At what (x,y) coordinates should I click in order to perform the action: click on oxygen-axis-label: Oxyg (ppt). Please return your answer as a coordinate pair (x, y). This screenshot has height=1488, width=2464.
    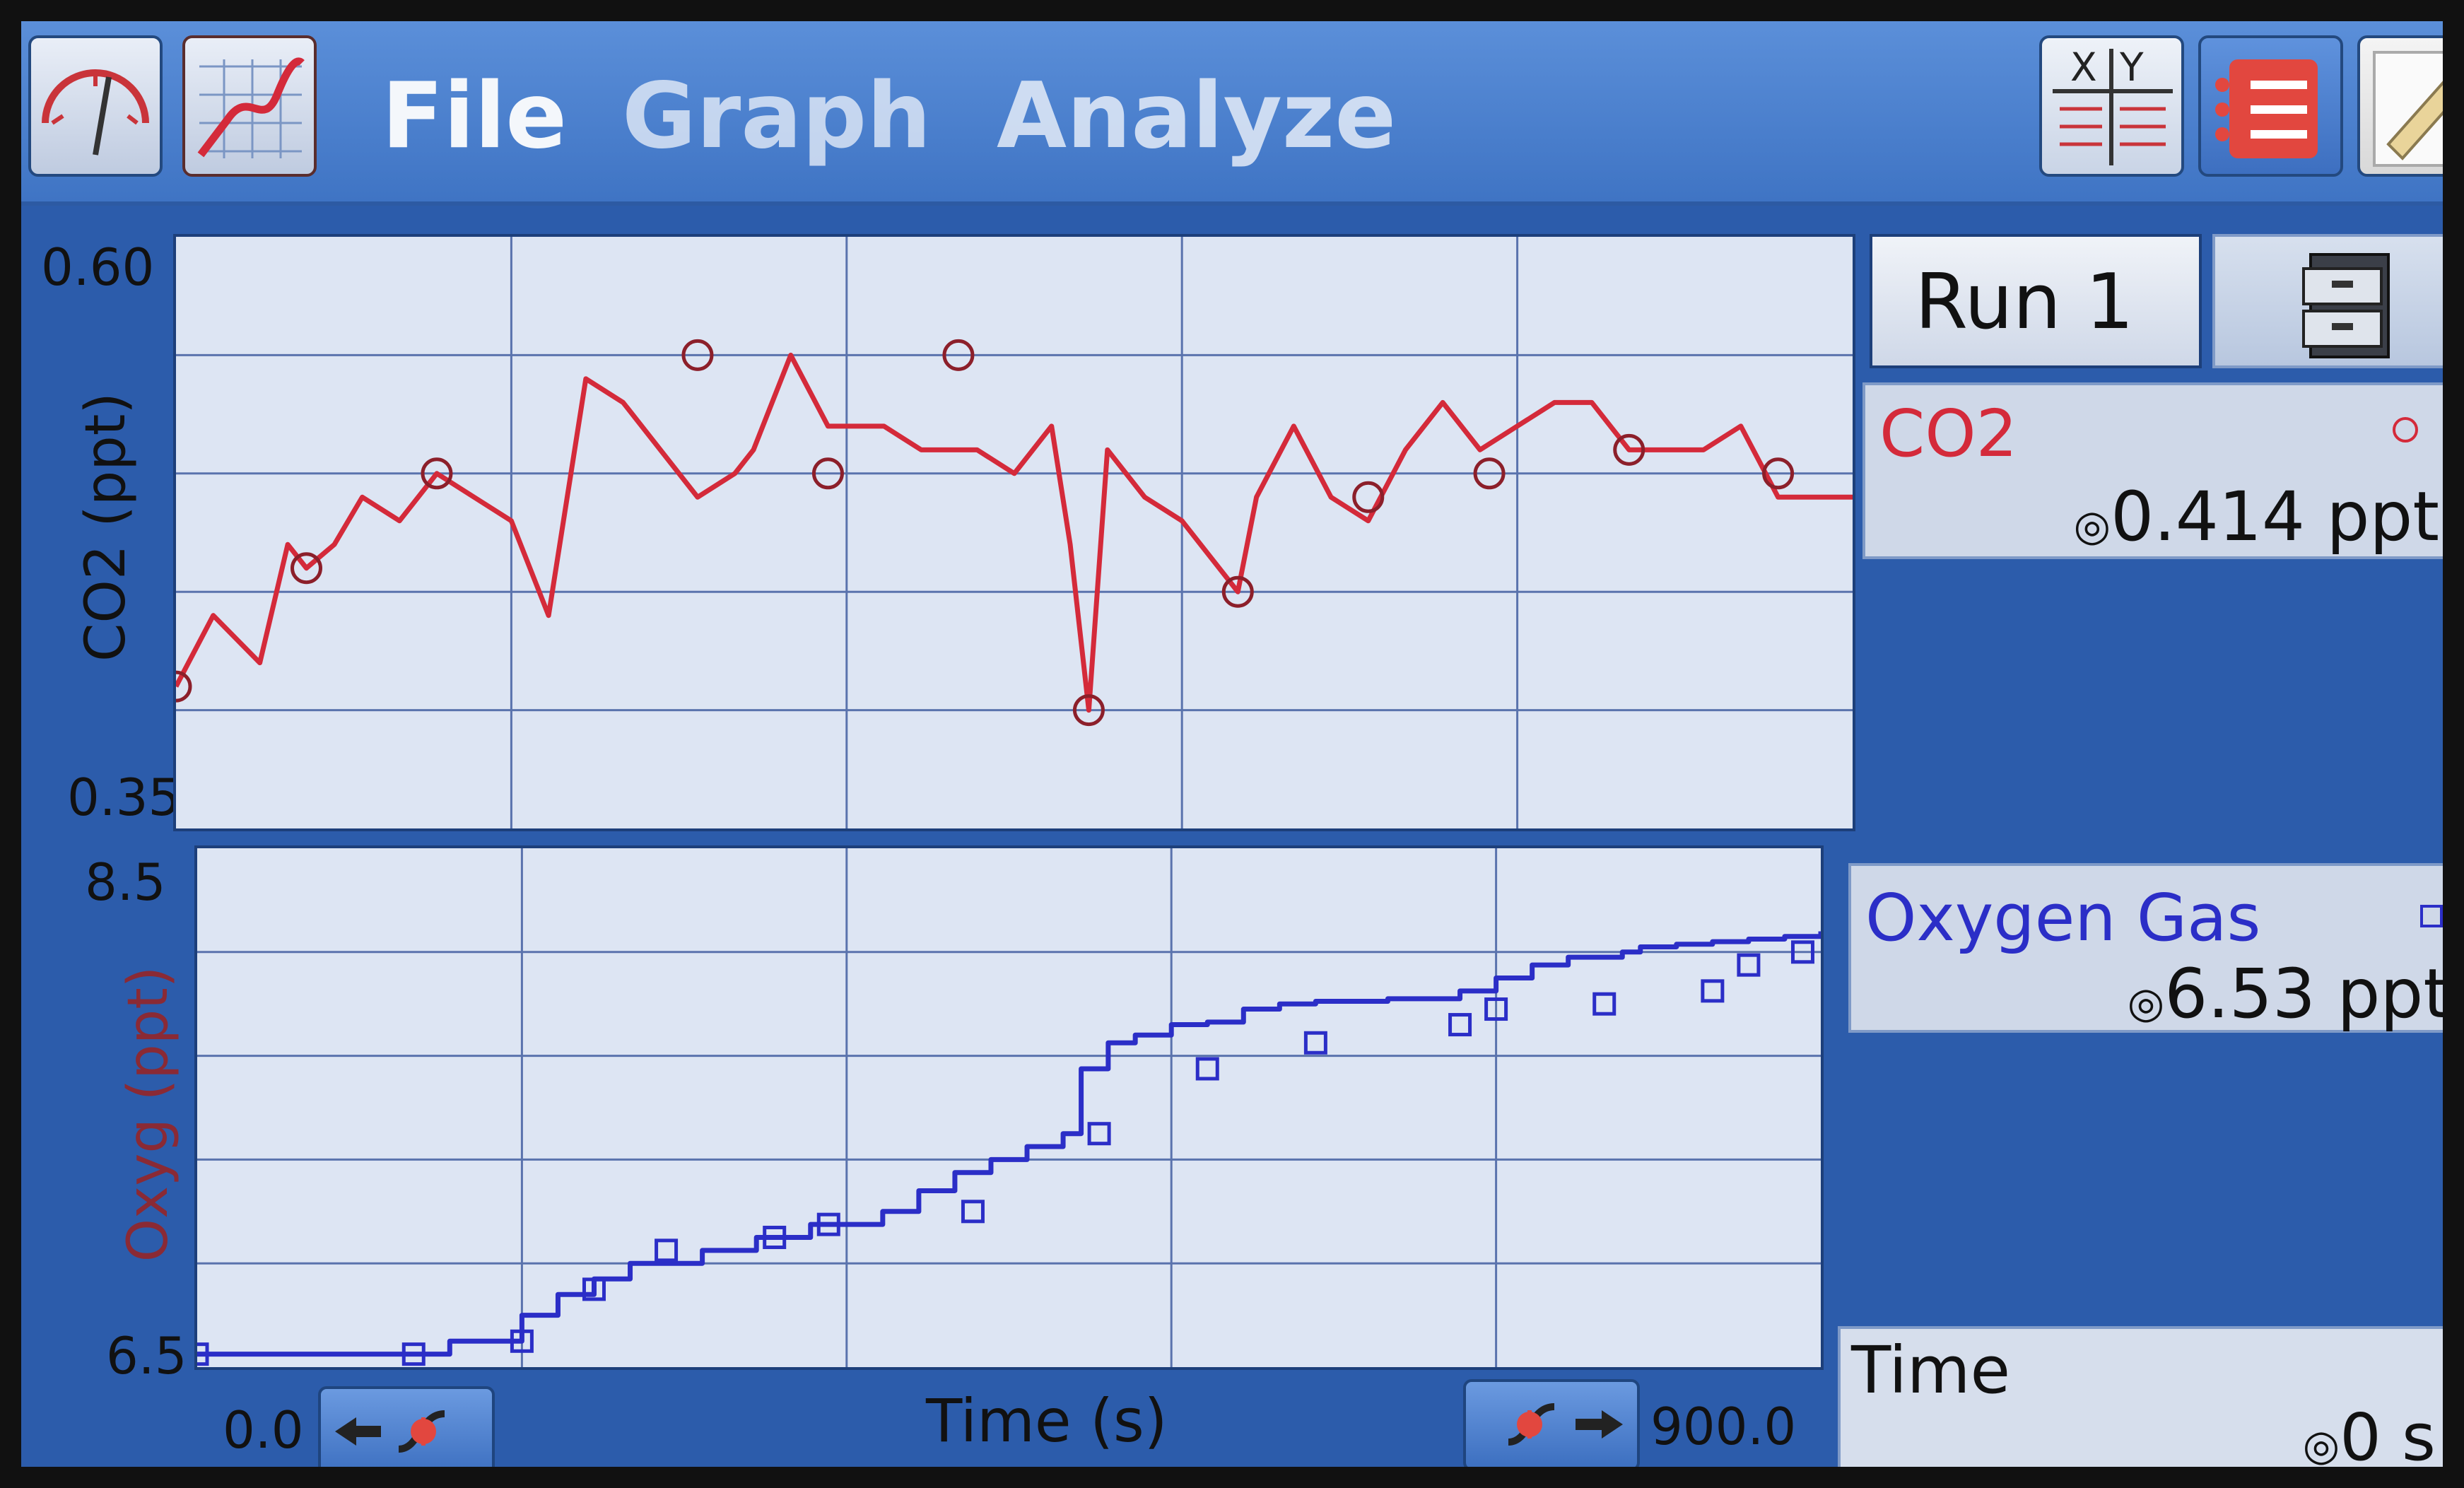
    Looking at the image, I should click on (148, 1114).